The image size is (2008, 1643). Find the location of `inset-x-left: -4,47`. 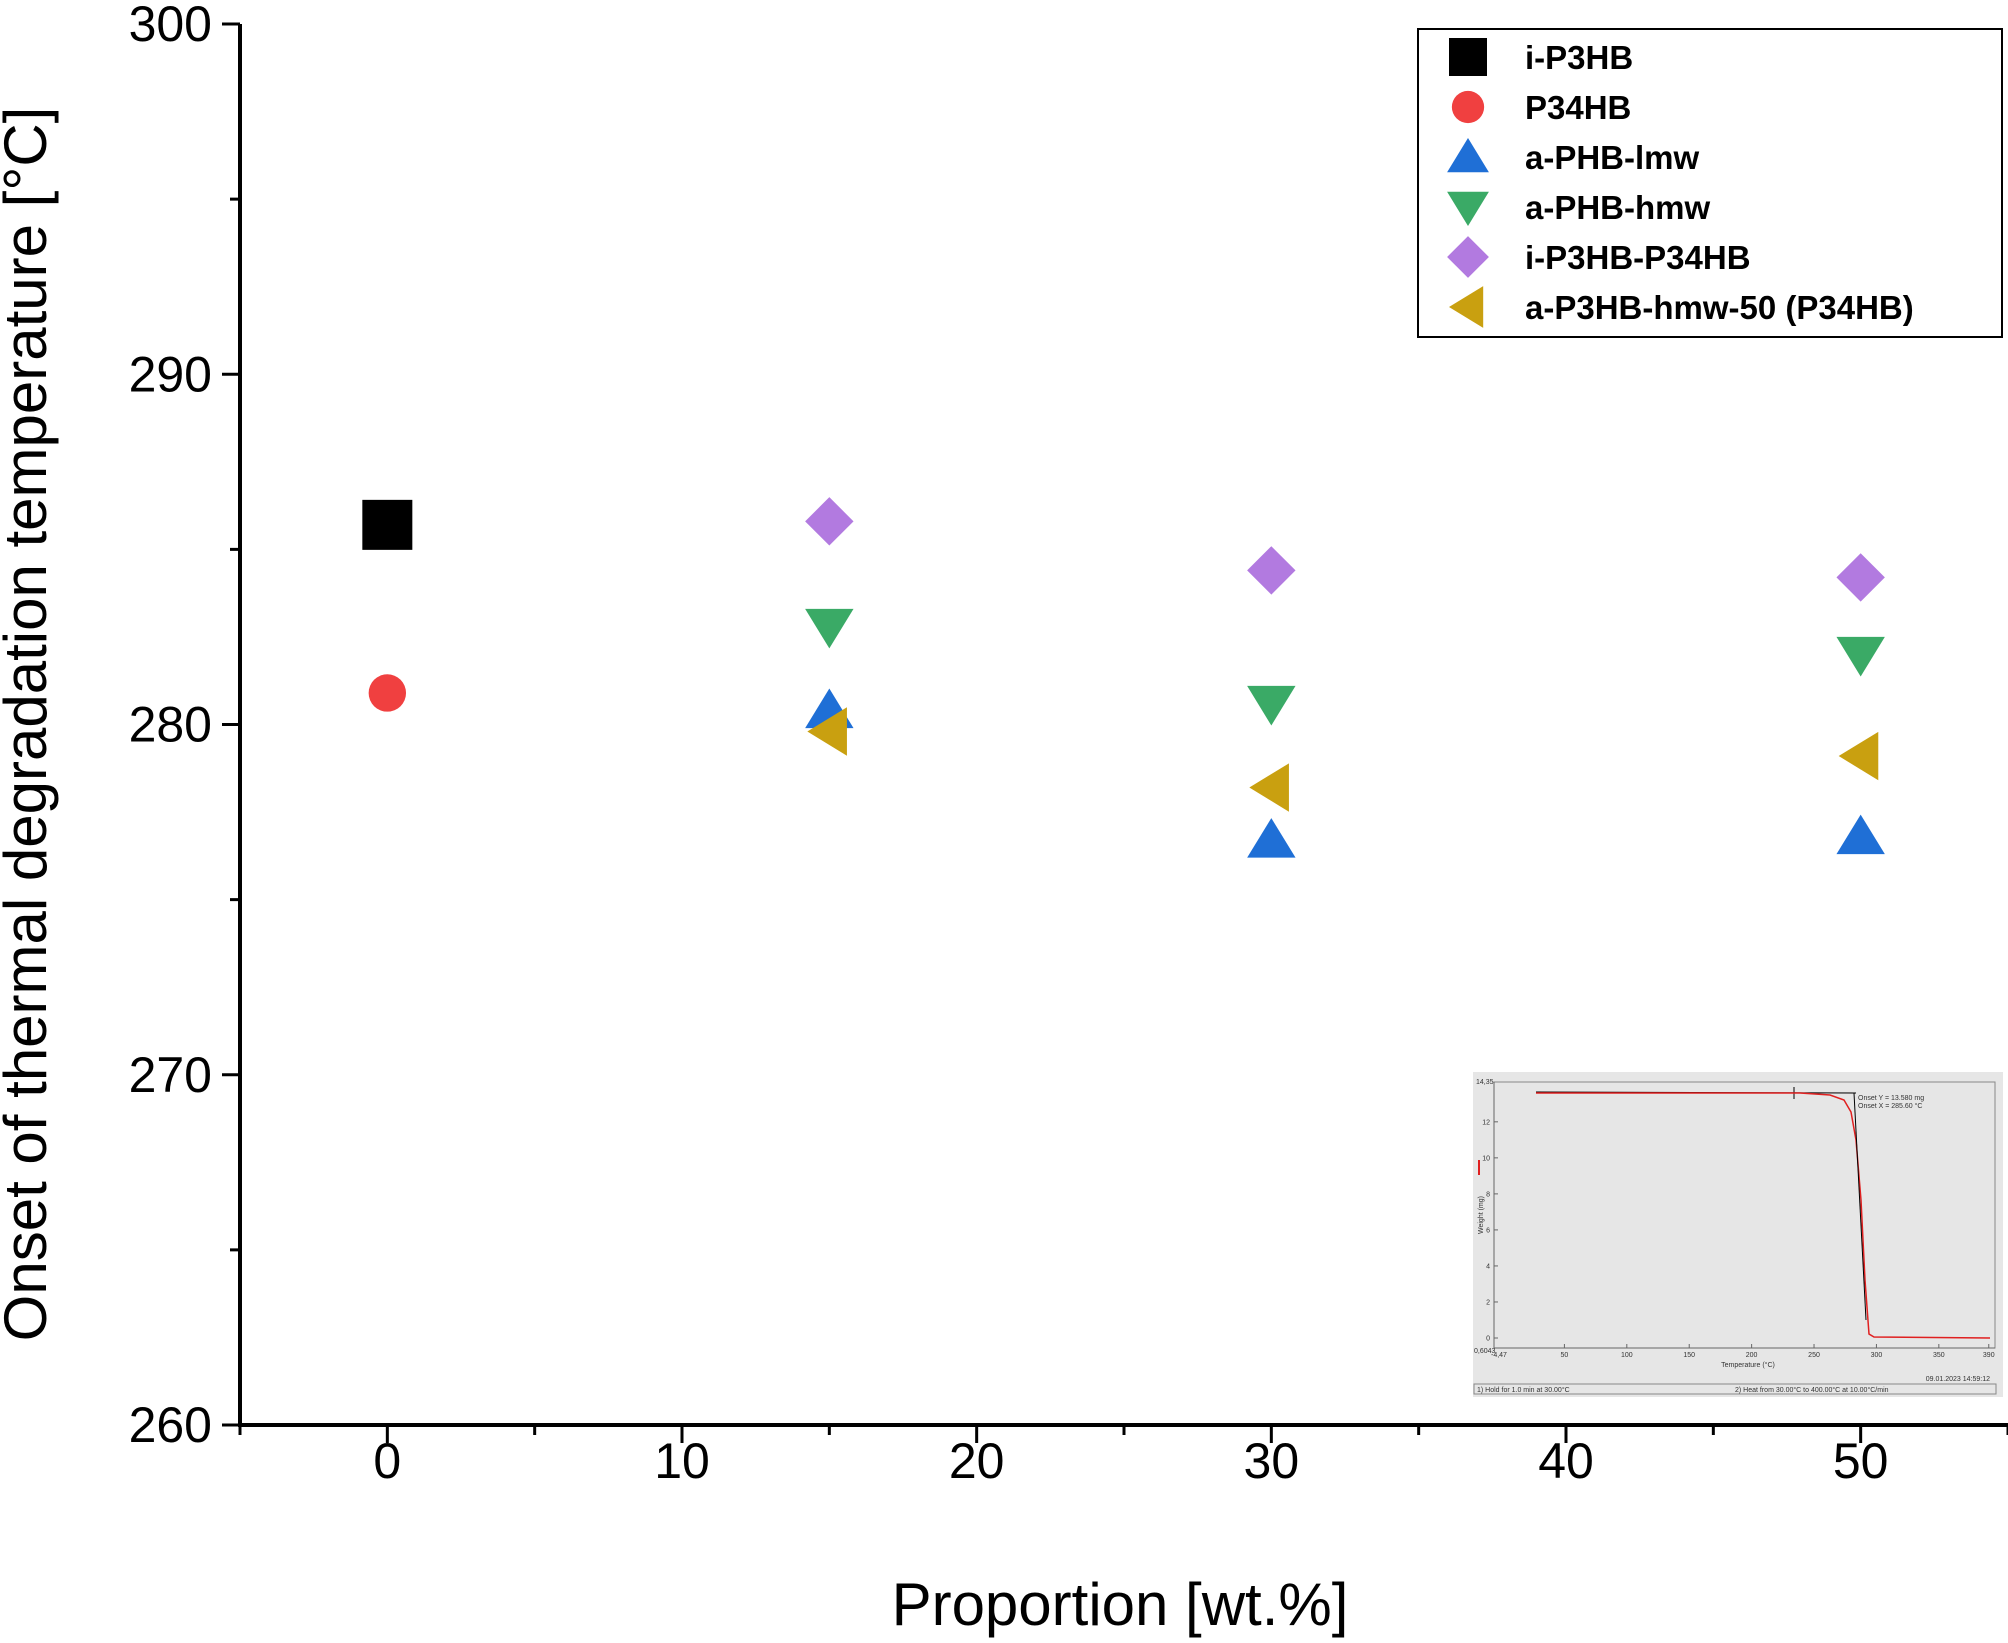

inset-x-left: -4,47 is located at coordinates (1499, 1355).